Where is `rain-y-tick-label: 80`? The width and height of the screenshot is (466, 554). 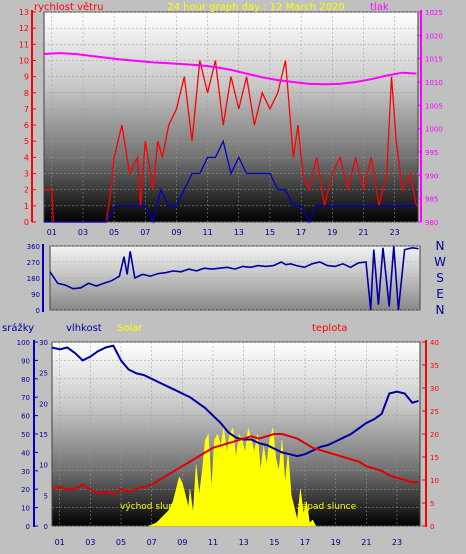 rain-y-tick-label: 80 is located at coordinates (25, 380).